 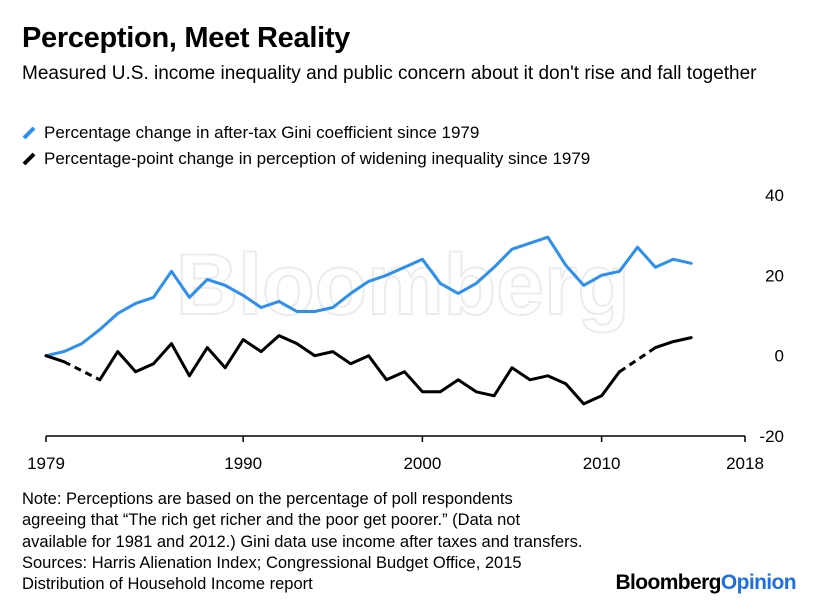 What do you see at coordinates (29, 159) in the screenshot?
I see `legend-swatch-black-icon` at bounding box center [29, 159].